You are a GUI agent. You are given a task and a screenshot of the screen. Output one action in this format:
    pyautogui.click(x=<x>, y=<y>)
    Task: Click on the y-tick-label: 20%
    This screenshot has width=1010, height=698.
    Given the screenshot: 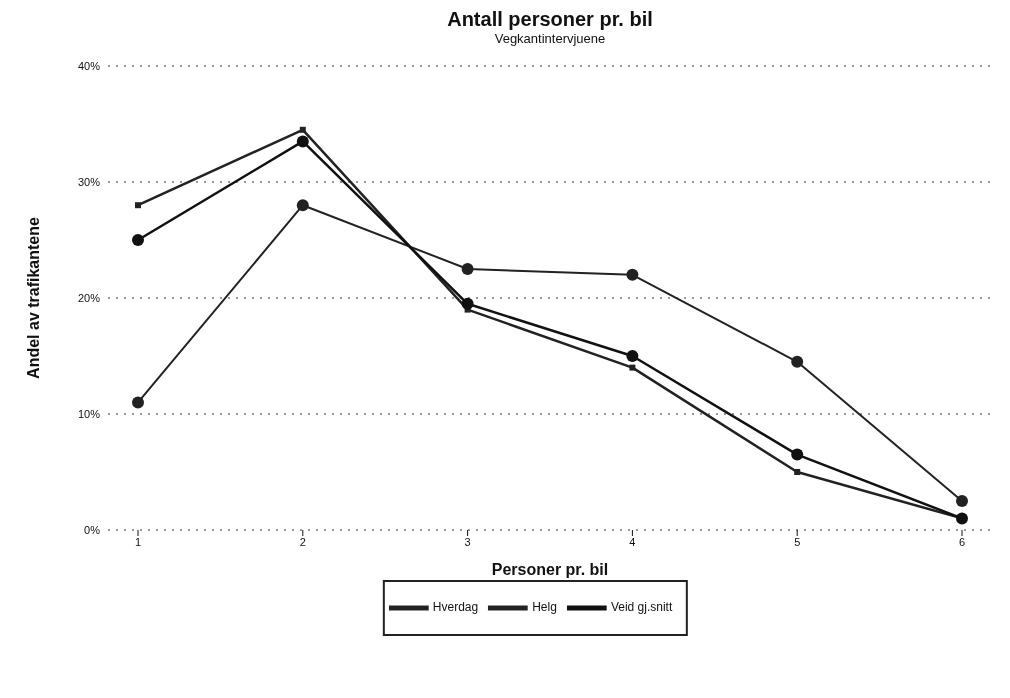 What is the action you would take?
    pyautogui.click(x=89, y=297)
    